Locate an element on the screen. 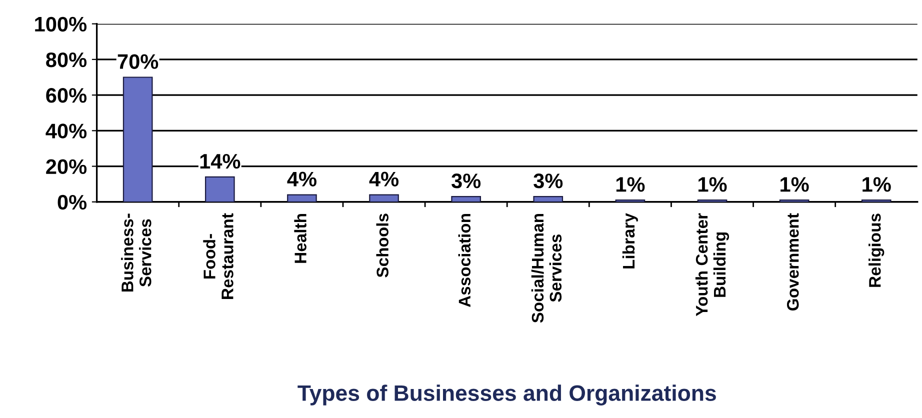 The height and width of the screenshot is (418, 922). x-tick-label: Association is located at coordinates (464, 261).